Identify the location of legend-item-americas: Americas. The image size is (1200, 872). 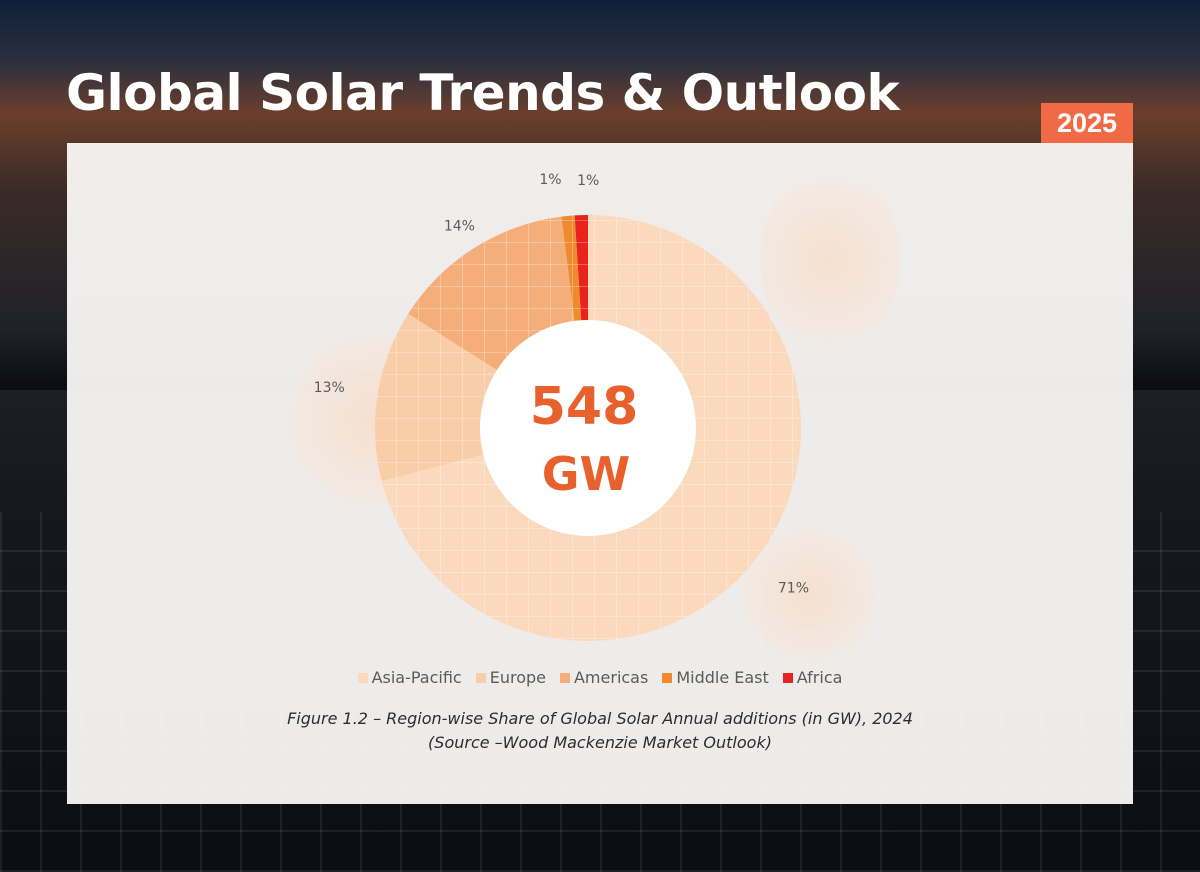
(604, 677).